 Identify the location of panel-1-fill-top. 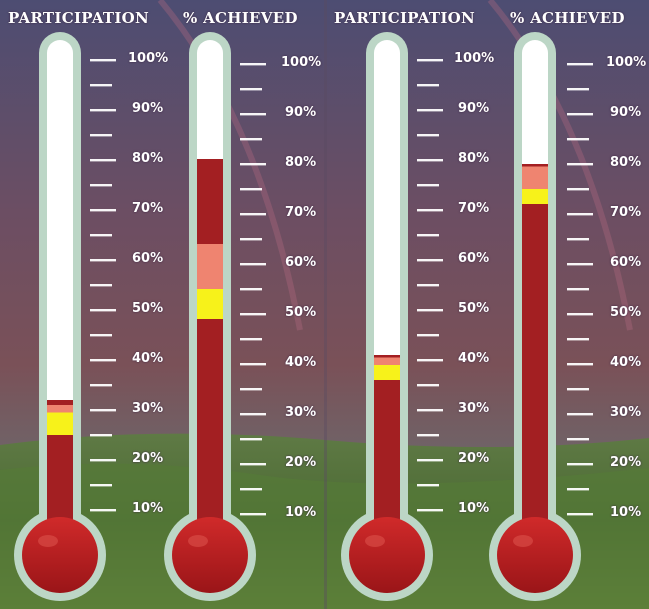
(60, 402).